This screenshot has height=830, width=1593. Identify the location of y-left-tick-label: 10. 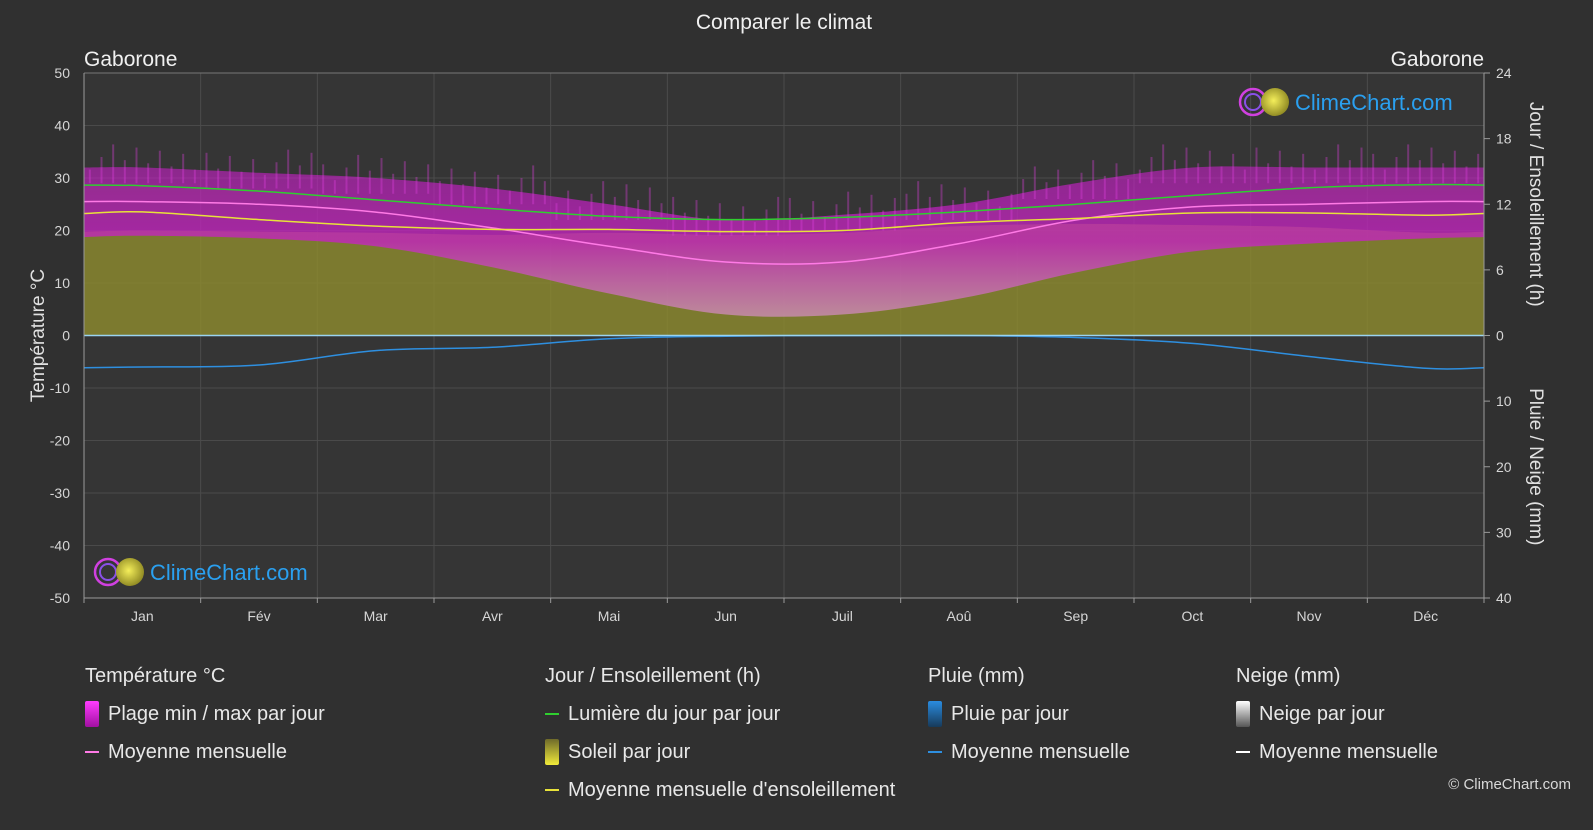
(62, 283).